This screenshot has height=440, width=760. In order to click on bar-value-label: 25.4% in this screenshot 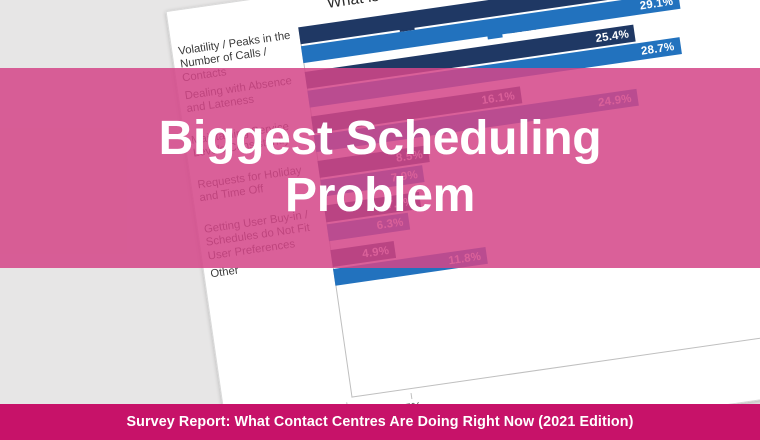, I will do `click(612, 36)`.